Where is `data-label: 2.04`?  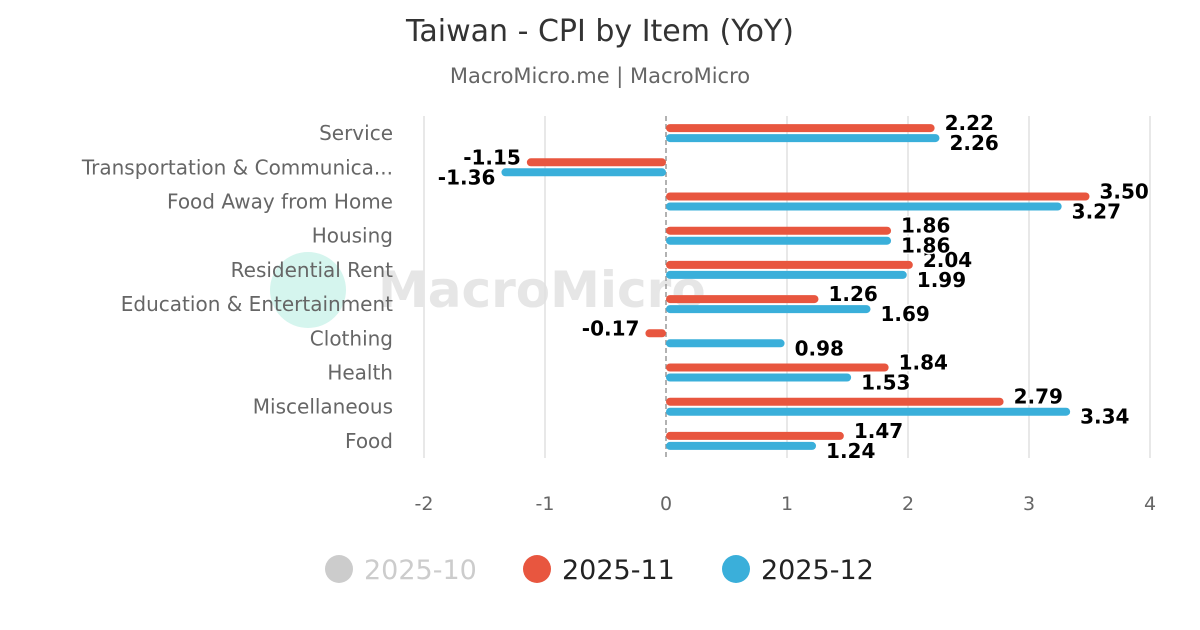
data-label: 2.04 is located at coordinates (947, 260).